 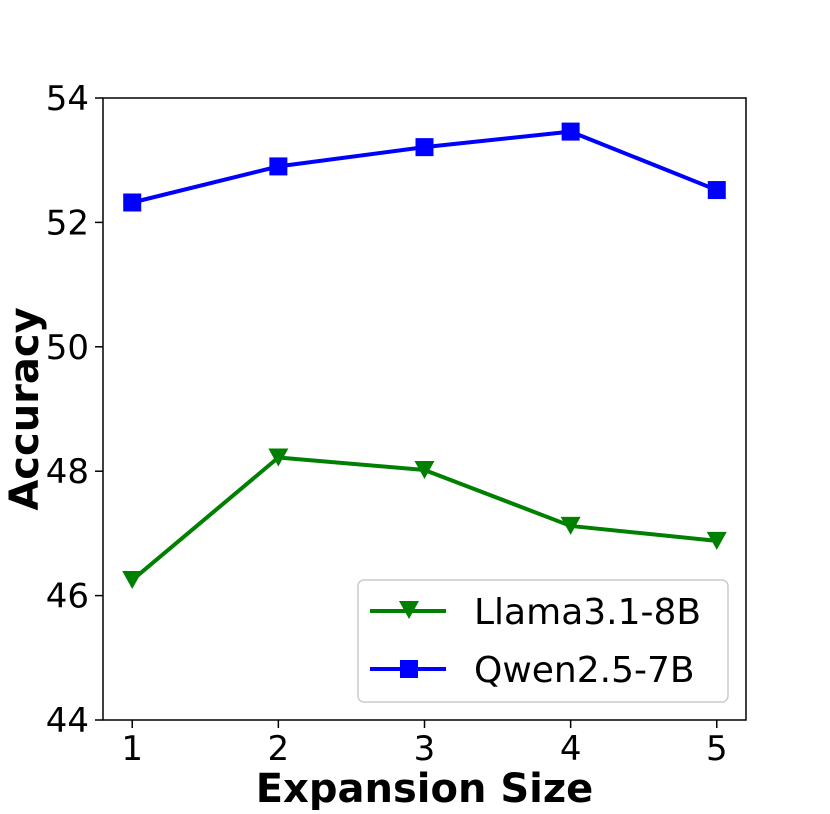 What do you see at coordinates (584, 670) in the screenshot?
I see `legend-label-qwen: Qwen2.5-7B` at bounding box center [584, 670].